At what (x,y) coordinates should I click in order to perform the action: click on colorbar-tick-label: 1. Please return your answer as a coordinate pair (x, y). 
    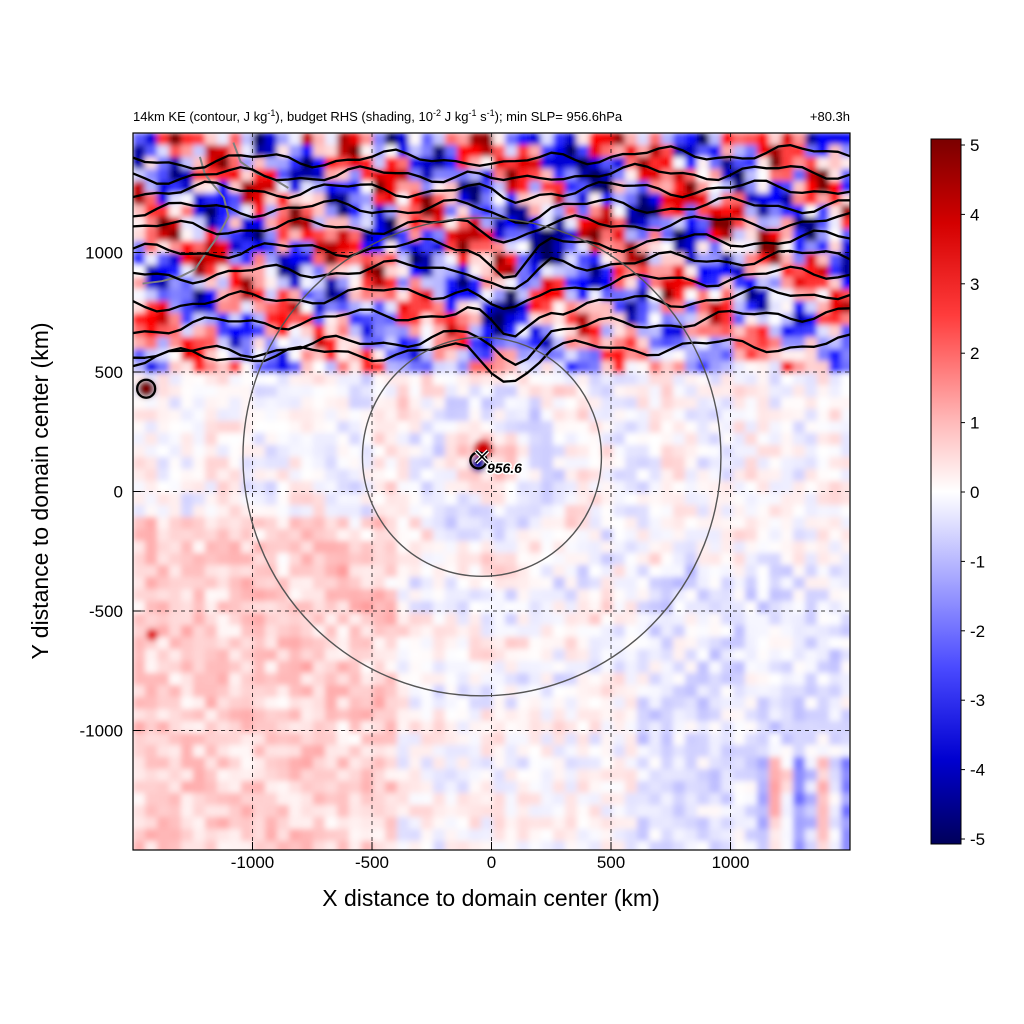
    Looking at the image, I should click on (974, 423).